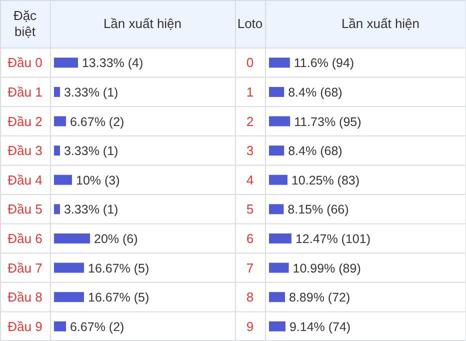  I want to click on y-tick-label: 9, so click(250, 326).